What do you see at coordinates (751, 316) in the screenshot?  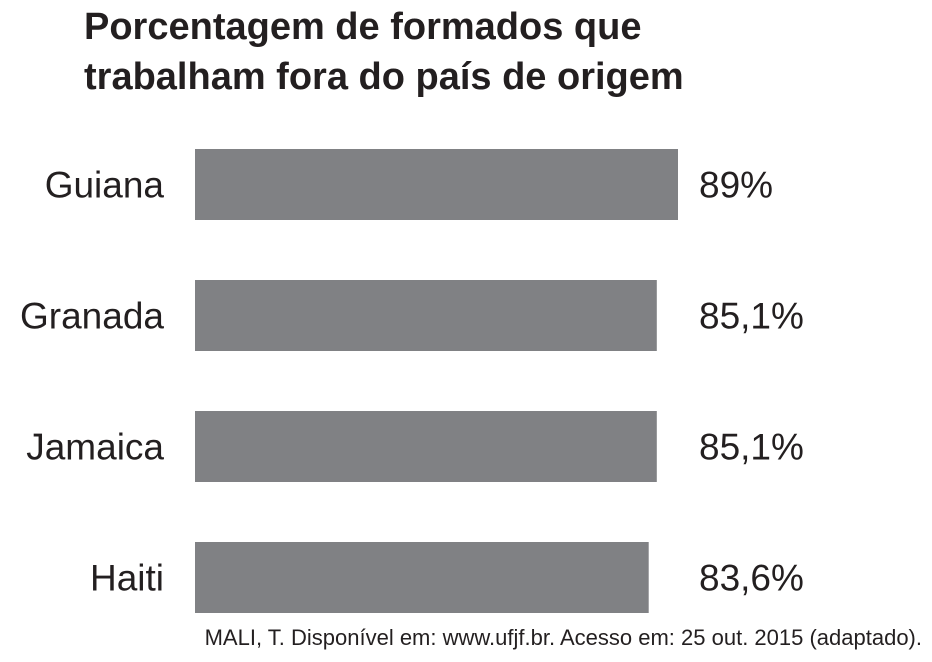 I see `value-label-granada: 85,1%` at bounding box center [751, 316].